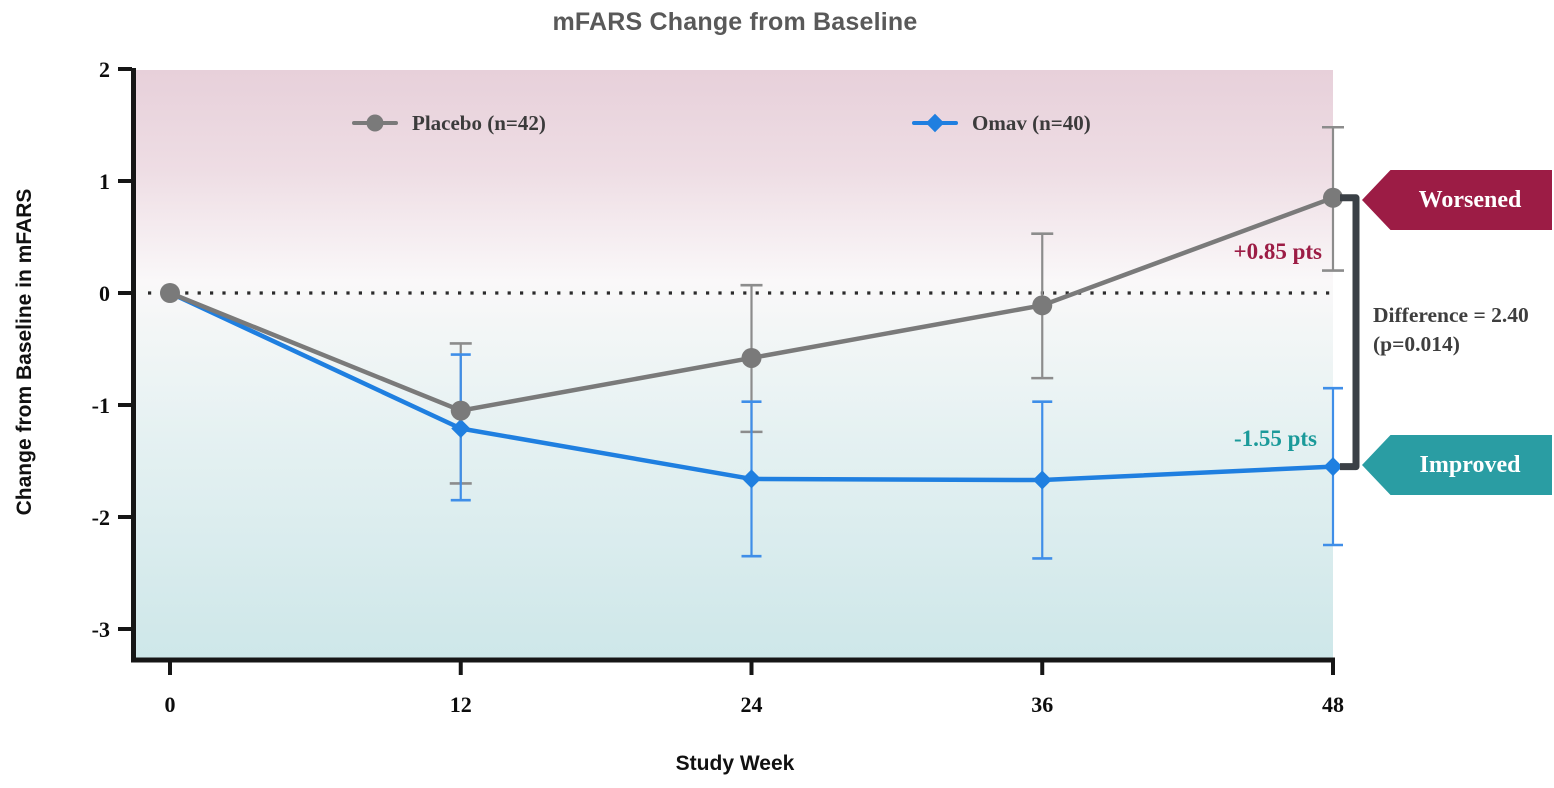 This screenshot has height=788, width=1554. Describe the element at coordinates (1275, 438) in the screenshot. I see `omav-endpoint-annotation: -1.55 pts` at that location.